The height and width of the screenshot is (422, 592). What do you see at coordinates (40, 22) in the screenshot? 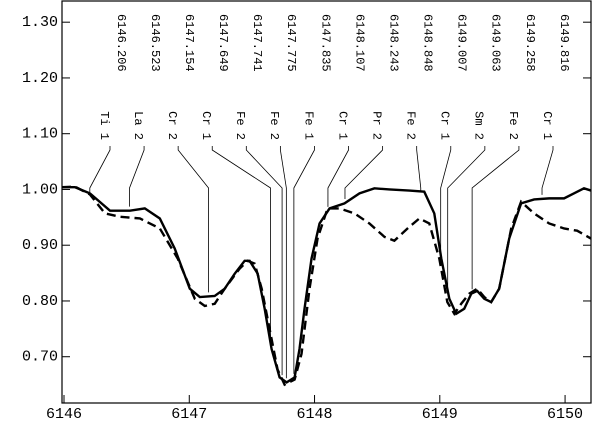
I see `y-tick-label: 1.30` at bounding box center [40, 22].